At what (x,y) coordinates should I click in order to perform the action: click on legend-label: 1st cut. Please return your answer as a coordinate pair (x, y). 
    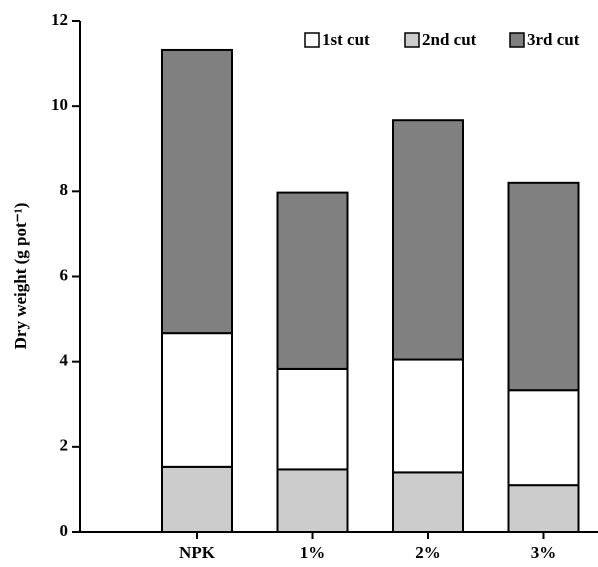
    Looking at the image, I should click on (346, 39).